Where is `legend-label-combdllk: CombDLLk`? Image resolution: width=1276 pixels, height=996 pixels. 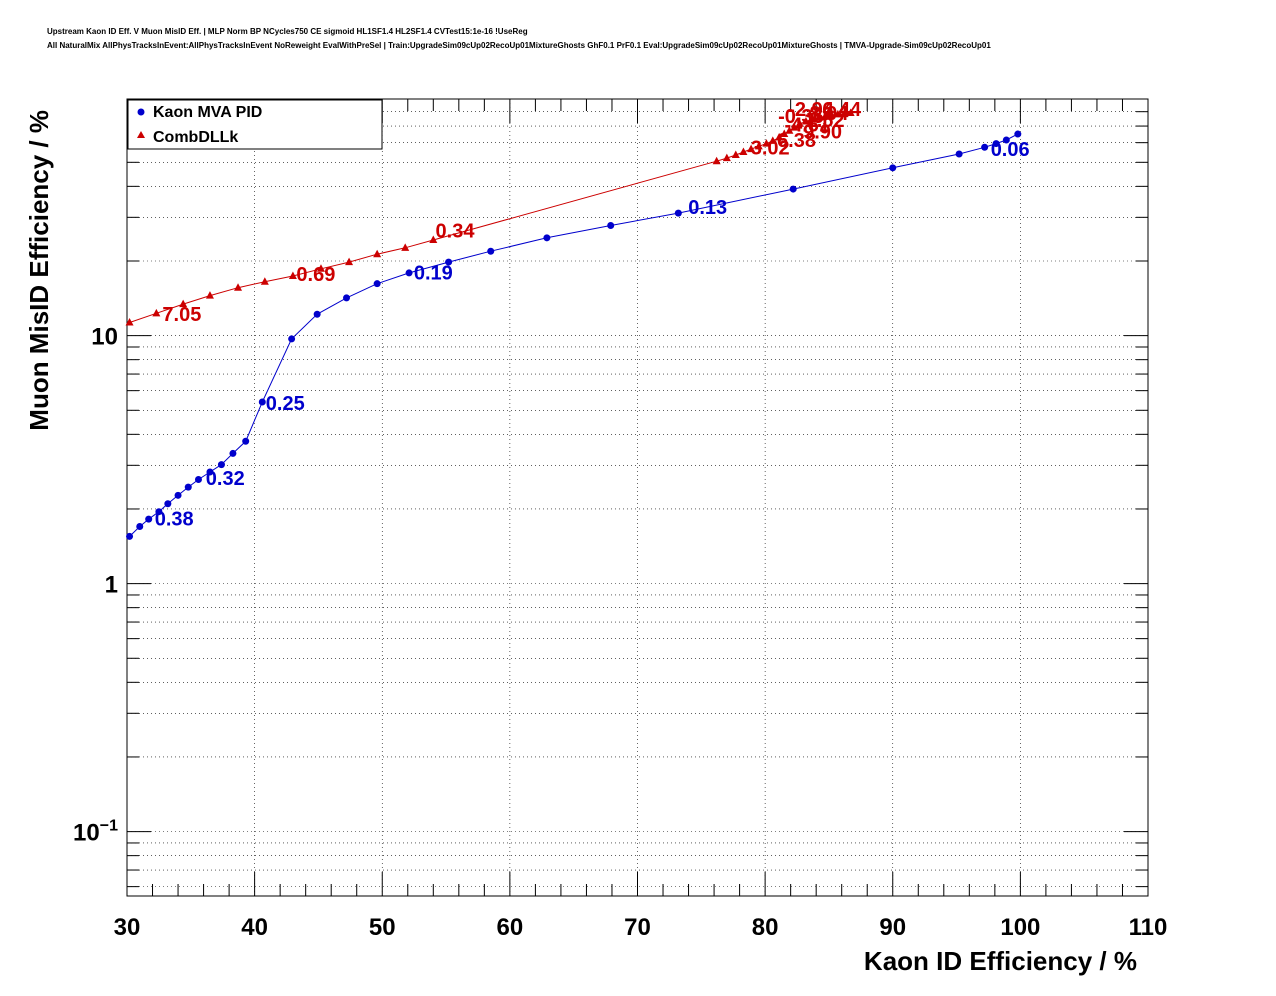
legend-label-combdllk: CombDLLk is located at coordinates (195, 137).